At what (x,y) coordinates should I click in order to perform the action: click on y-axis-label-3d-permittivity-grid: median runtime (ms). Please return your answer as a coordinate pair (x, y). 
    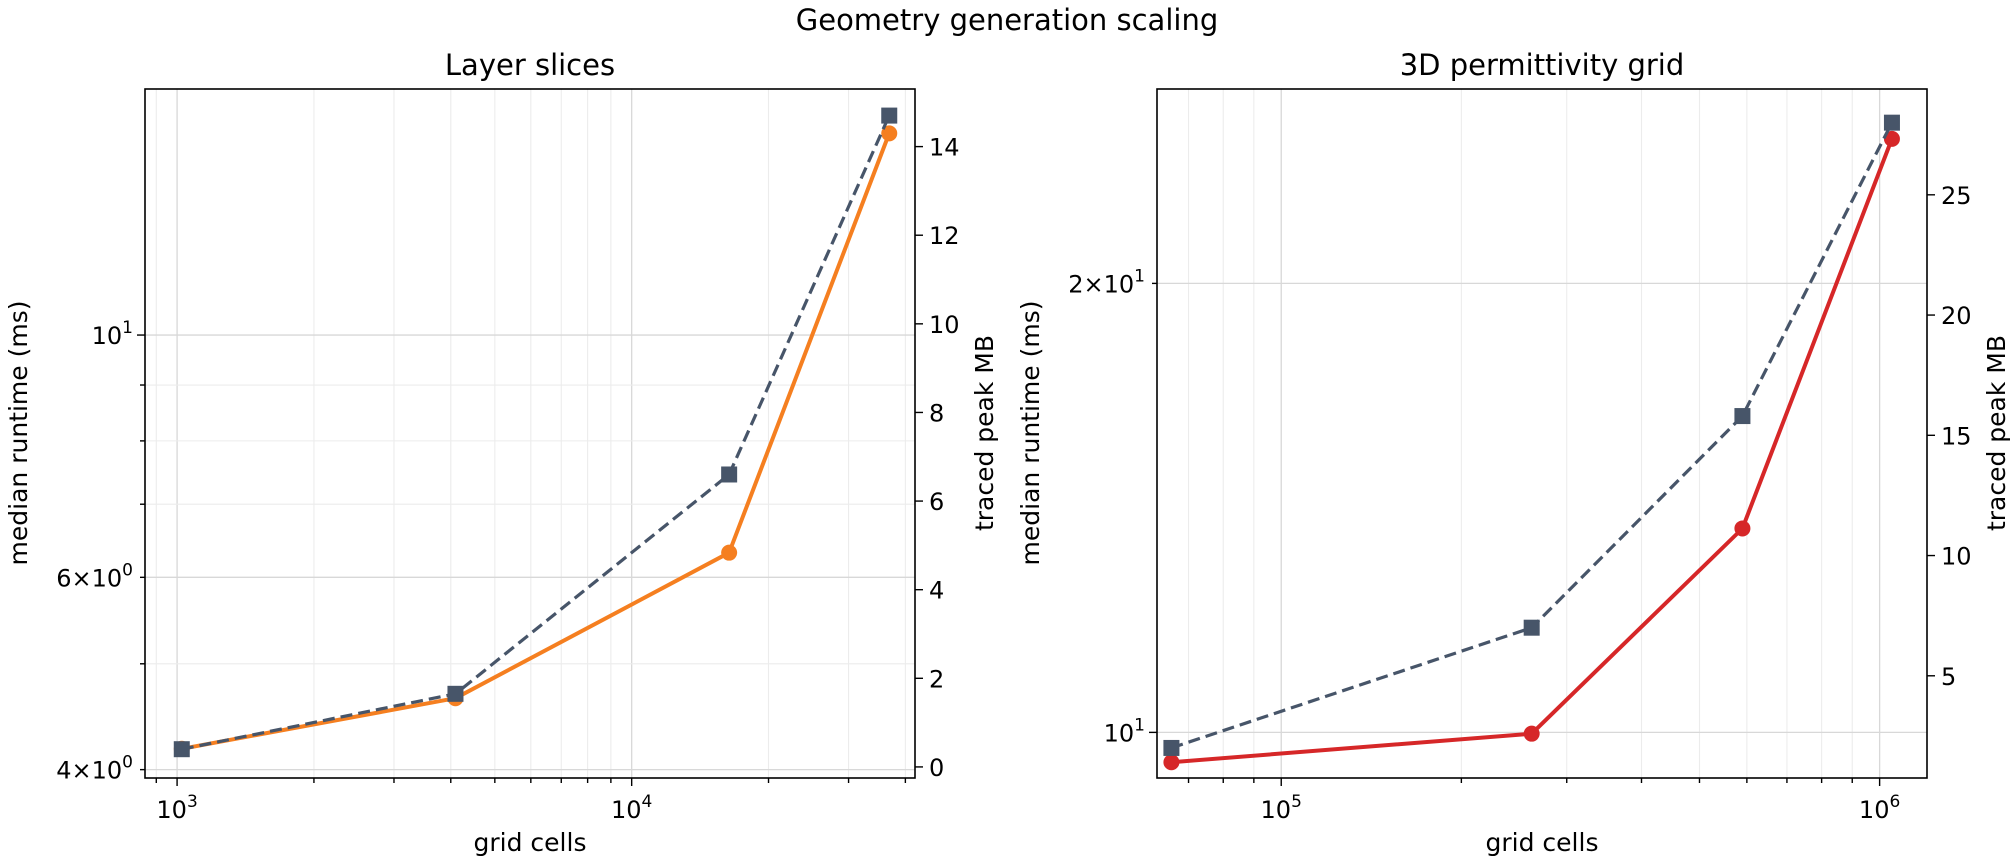
    Looking at the image, I should click on (1030, 433).